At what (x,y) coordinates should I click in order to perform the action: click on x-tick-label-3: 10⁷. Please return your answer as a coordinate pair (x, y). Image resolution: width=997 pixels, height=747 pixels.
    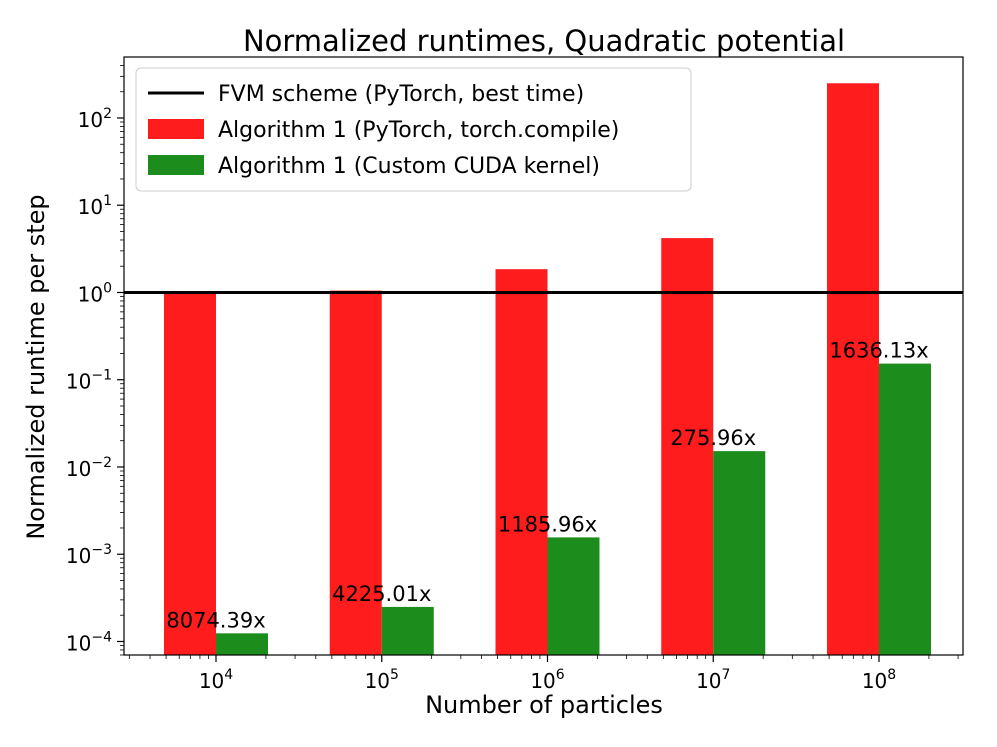
    Looking at the image, I should click on (713, 680).